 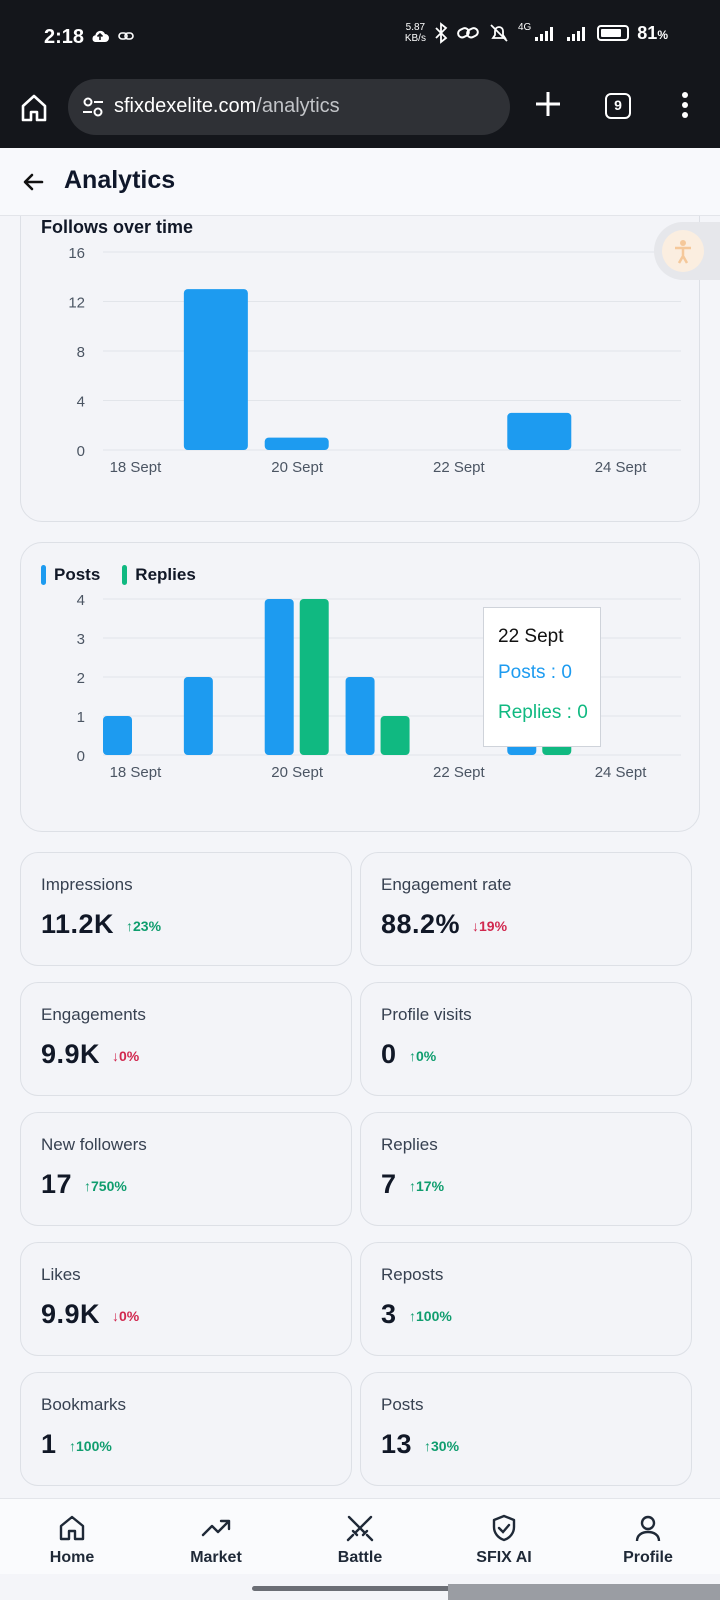 What do you see at coordinates (93, 107) in the screenshot?
I see `site-settings-icon` at bounding box center [93, 107].